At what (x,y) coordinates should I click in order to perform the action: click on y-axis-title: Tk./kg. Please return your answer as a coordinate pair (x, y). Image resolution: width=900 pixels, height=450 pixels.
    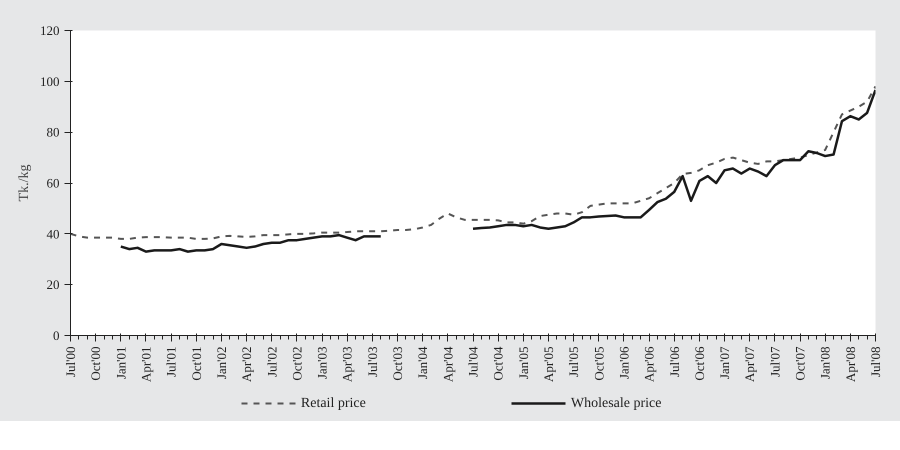
    Looking at the image, I should click on (24, 183).